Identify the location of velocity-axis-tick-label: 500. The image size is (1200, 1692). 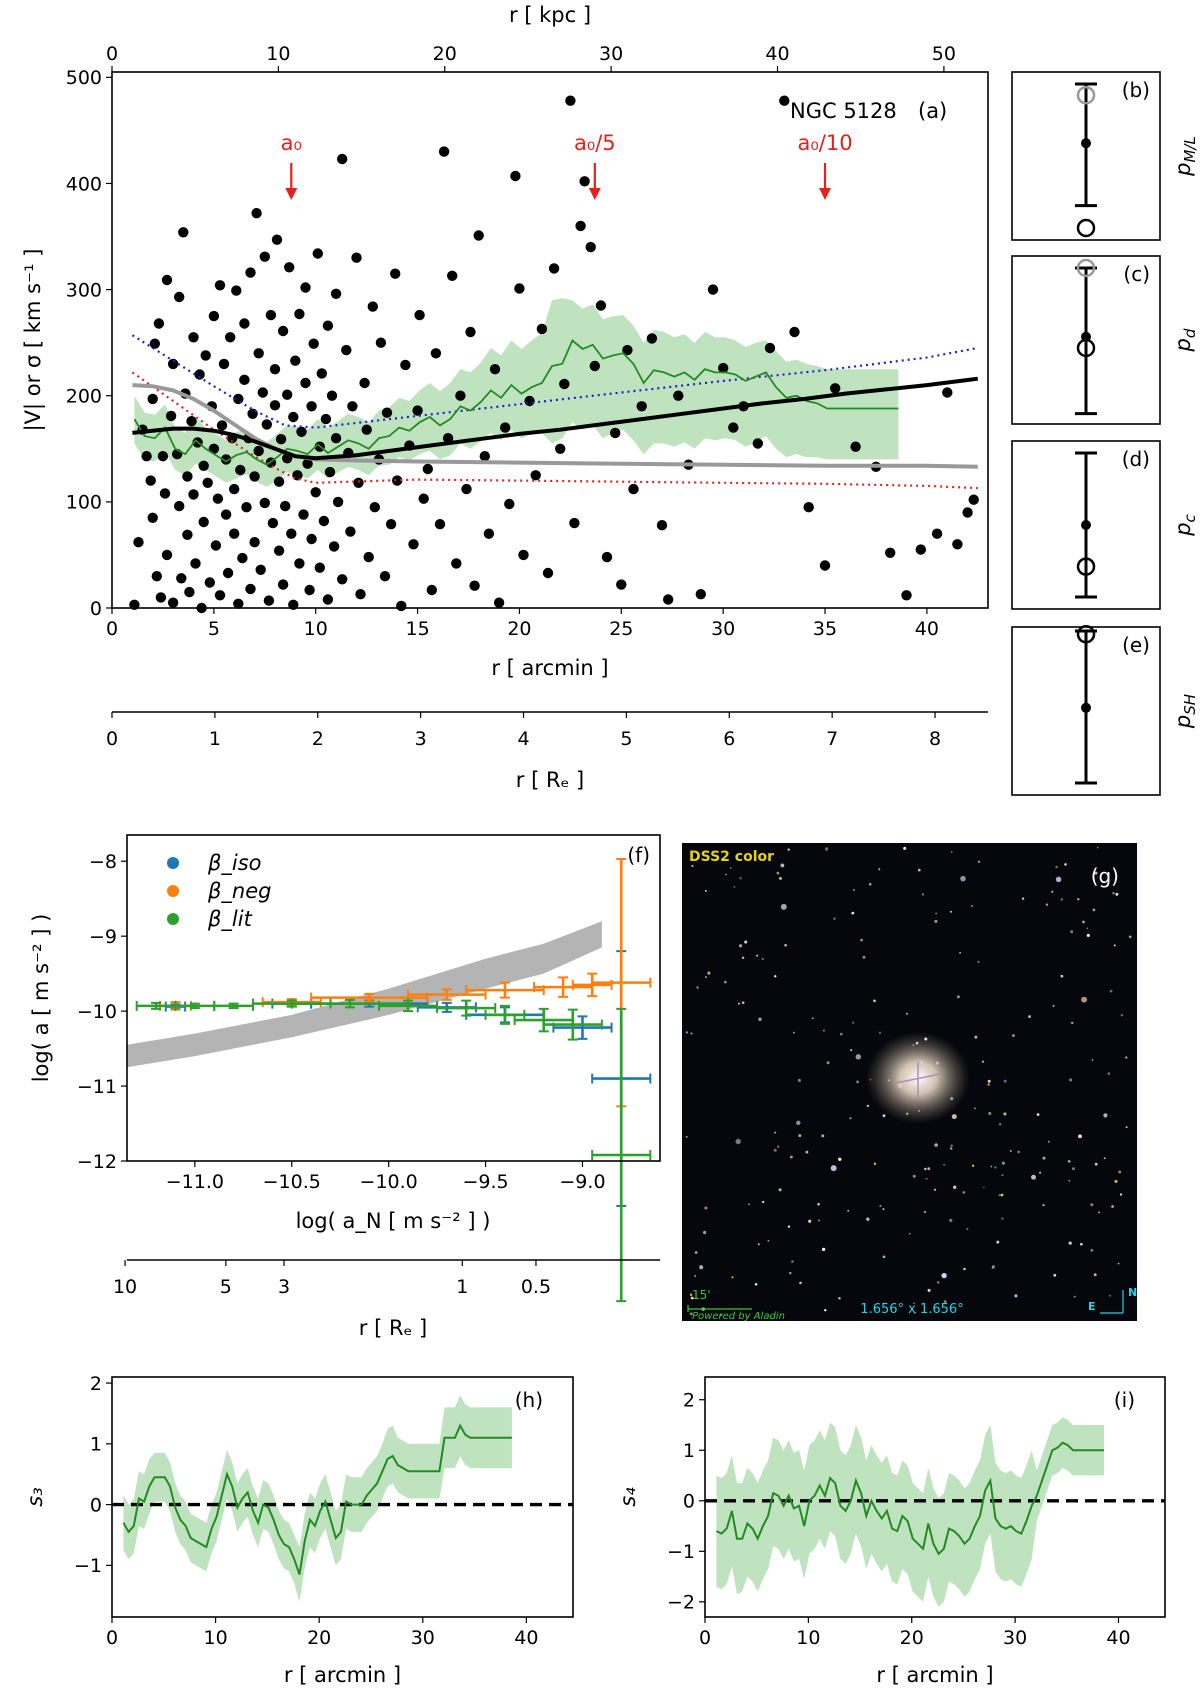
(84, 78).